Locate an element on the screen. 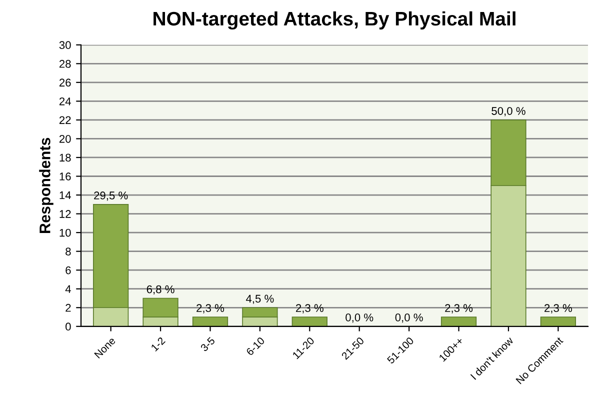 This screenshot has width=600, height=408. y-tick-label: 10 is located at coordinates (65, 232).